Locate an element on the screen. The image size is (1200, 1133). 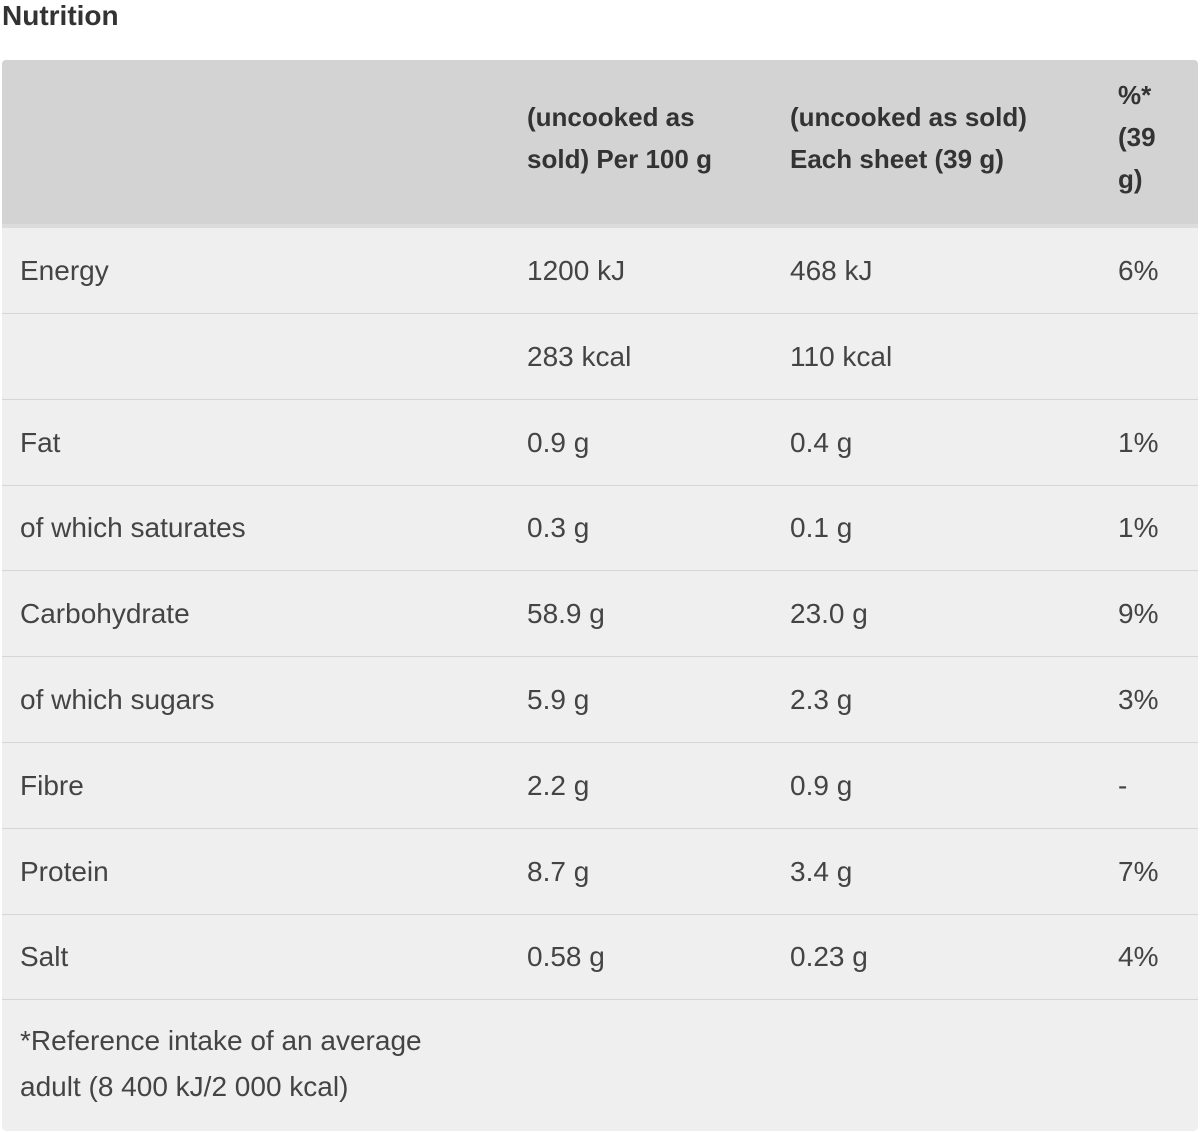
table-cell: 58.9 g is located at coordinates (566, 614).